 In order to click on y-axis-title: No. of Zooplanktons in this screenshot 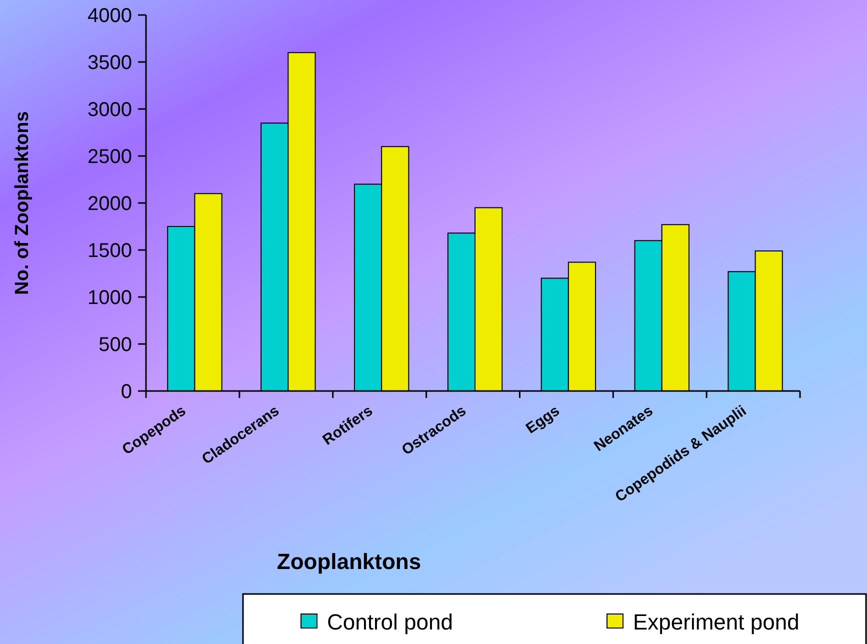, I will do `click(22, 203)`.